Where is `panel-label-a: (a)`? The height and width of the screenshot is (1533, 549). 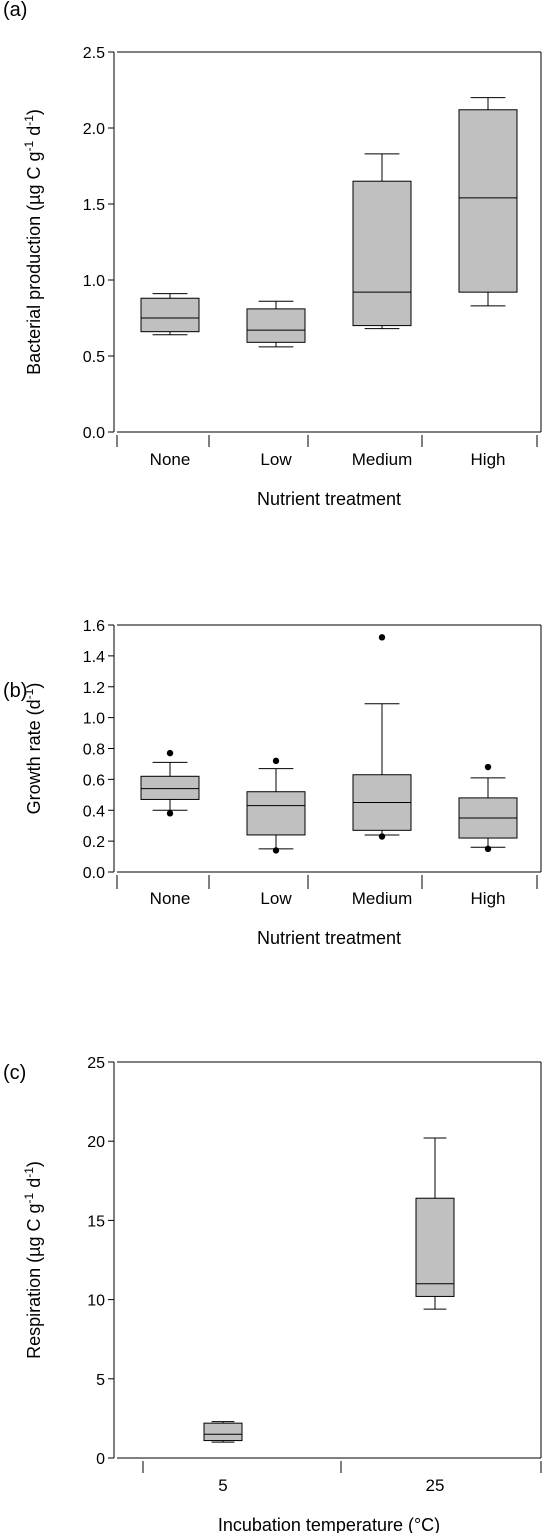
panel-label-a: (a) is located at coordinates (15, 10).